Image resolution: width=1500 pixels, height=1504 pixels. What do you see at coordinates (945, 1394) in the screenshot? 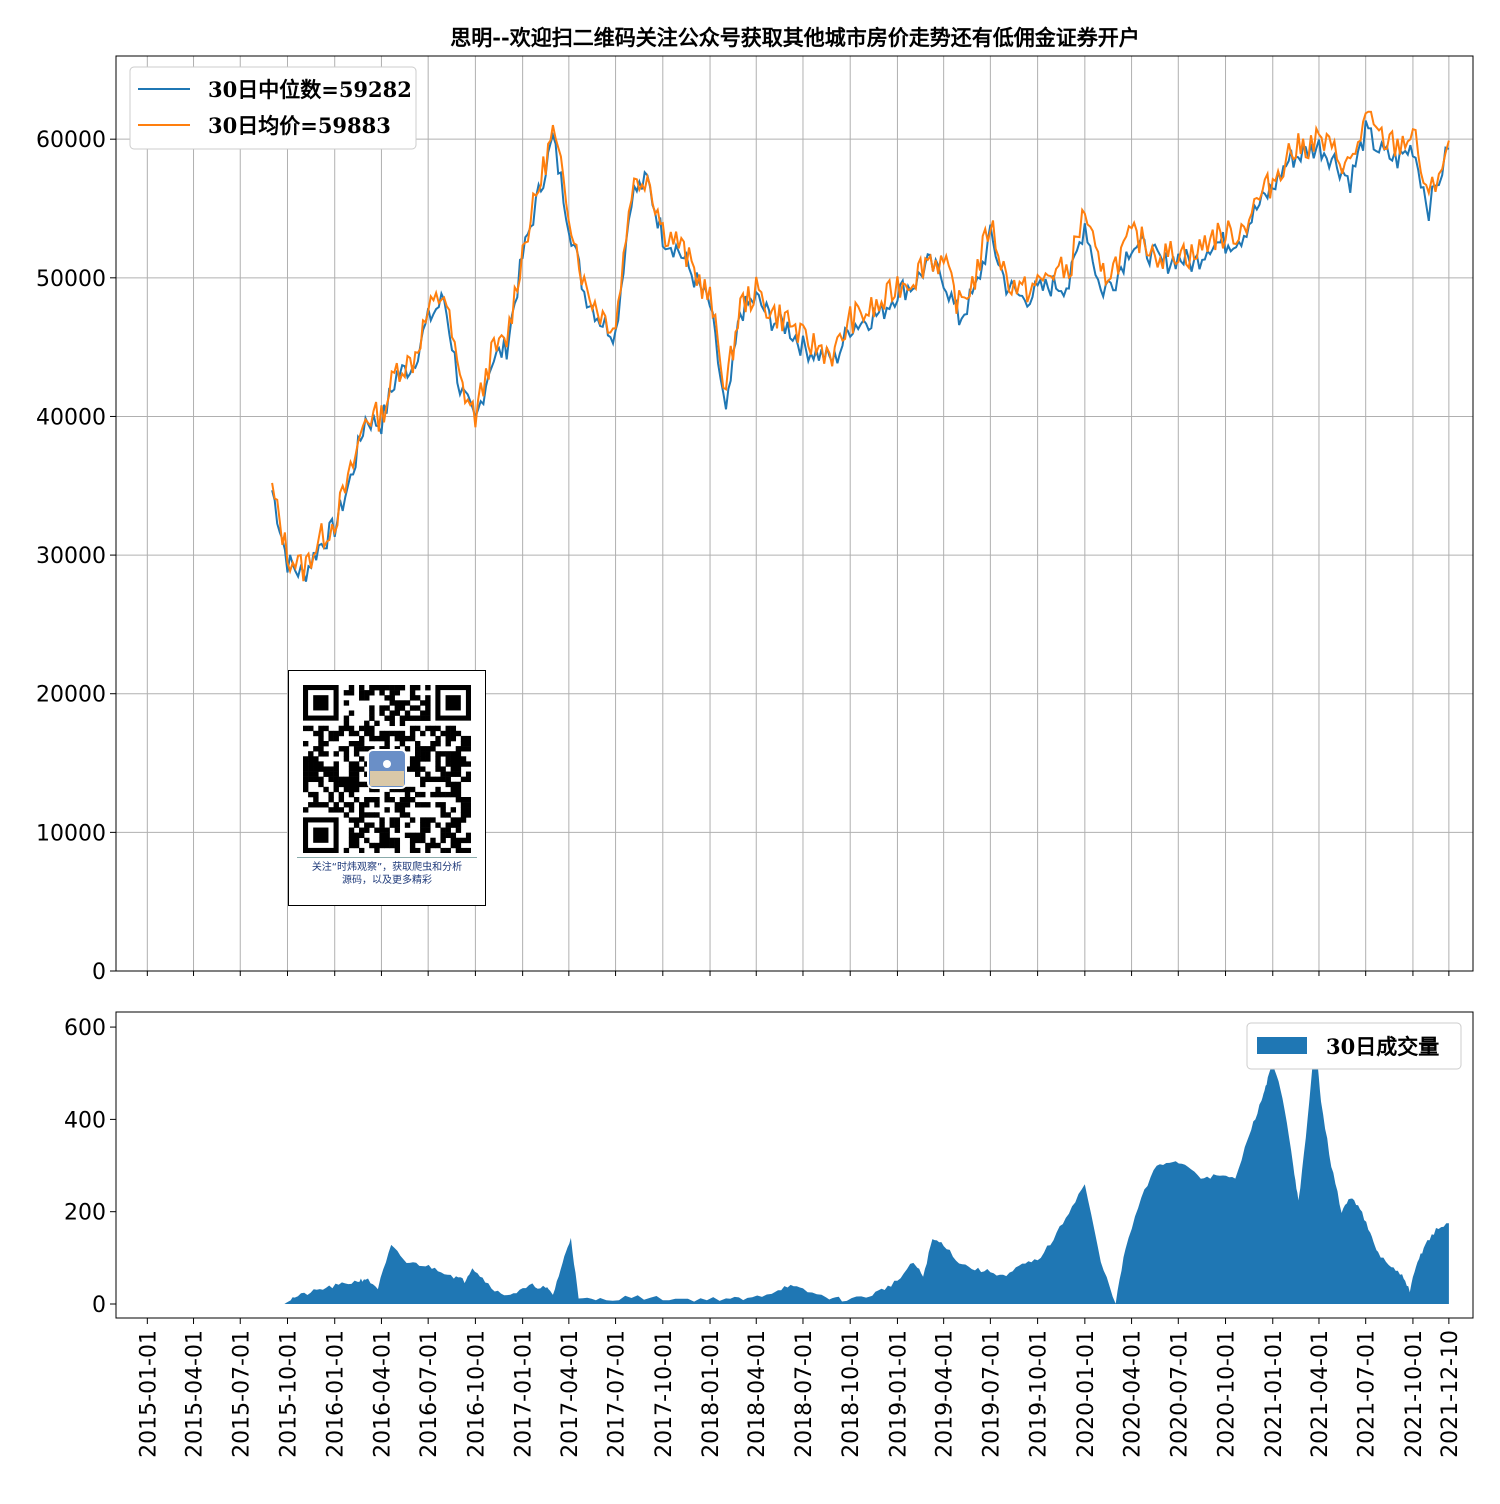
I see `x-tick-label: 2019-04-01` at bounding box center [945, 1394].